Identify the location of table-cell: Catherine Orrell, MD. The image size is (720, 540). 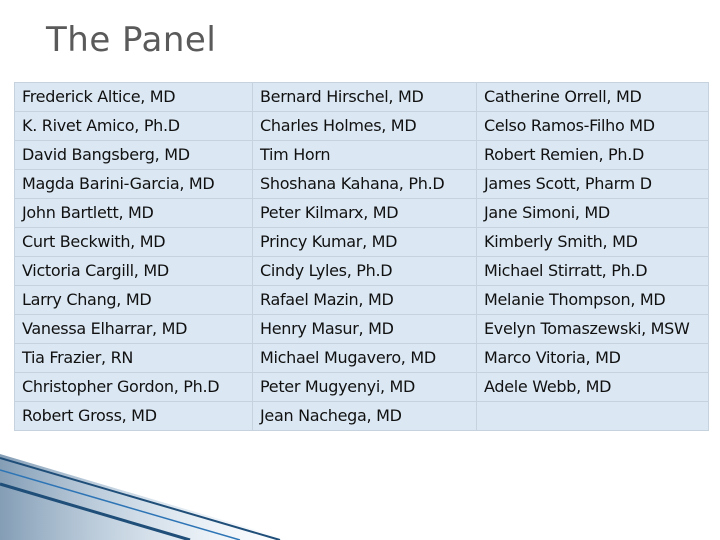
(592, 97).